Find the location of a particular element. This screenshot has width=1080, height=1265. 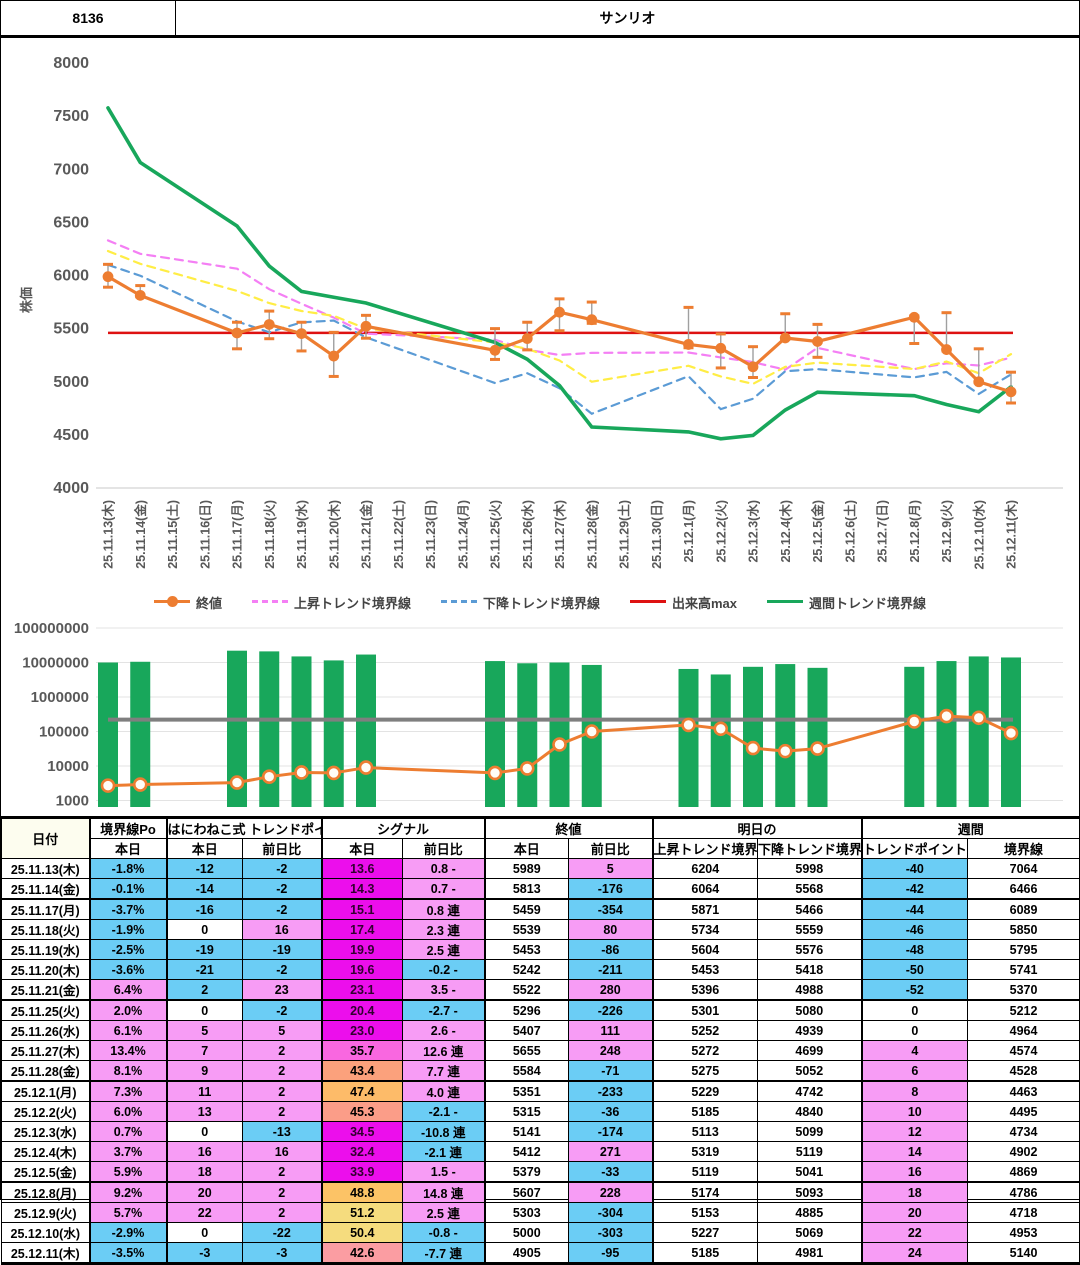

cell-weekly-boundary: 5370 is located at coordinates (1023, 990).